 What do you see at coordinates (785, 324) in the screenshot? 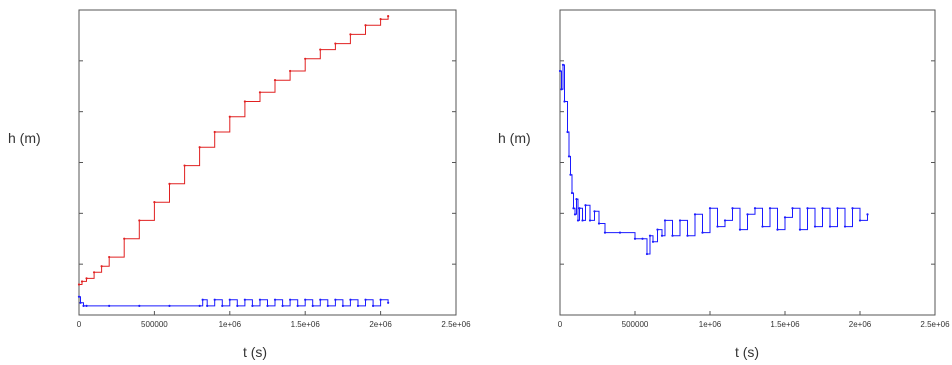
I see `x-tick-label: 1.5e+06` at bounding box center [785, 324].